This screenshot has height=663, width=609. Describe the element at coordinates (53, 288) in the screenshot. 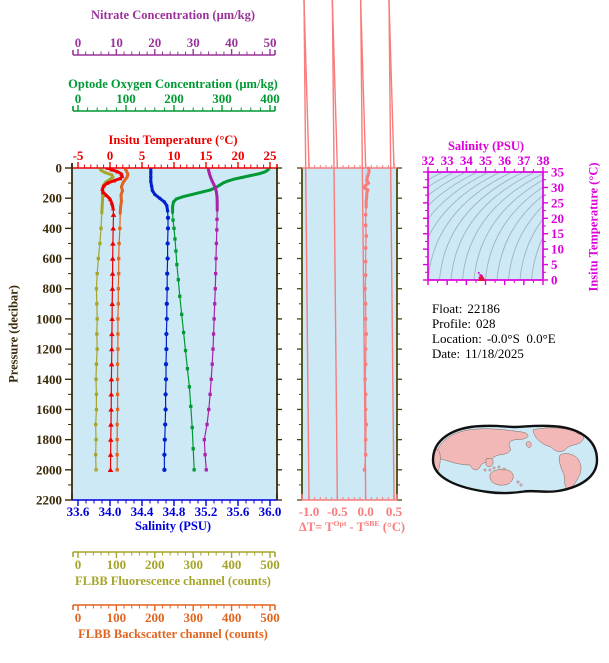

I see `svg-text: 800` at that location.